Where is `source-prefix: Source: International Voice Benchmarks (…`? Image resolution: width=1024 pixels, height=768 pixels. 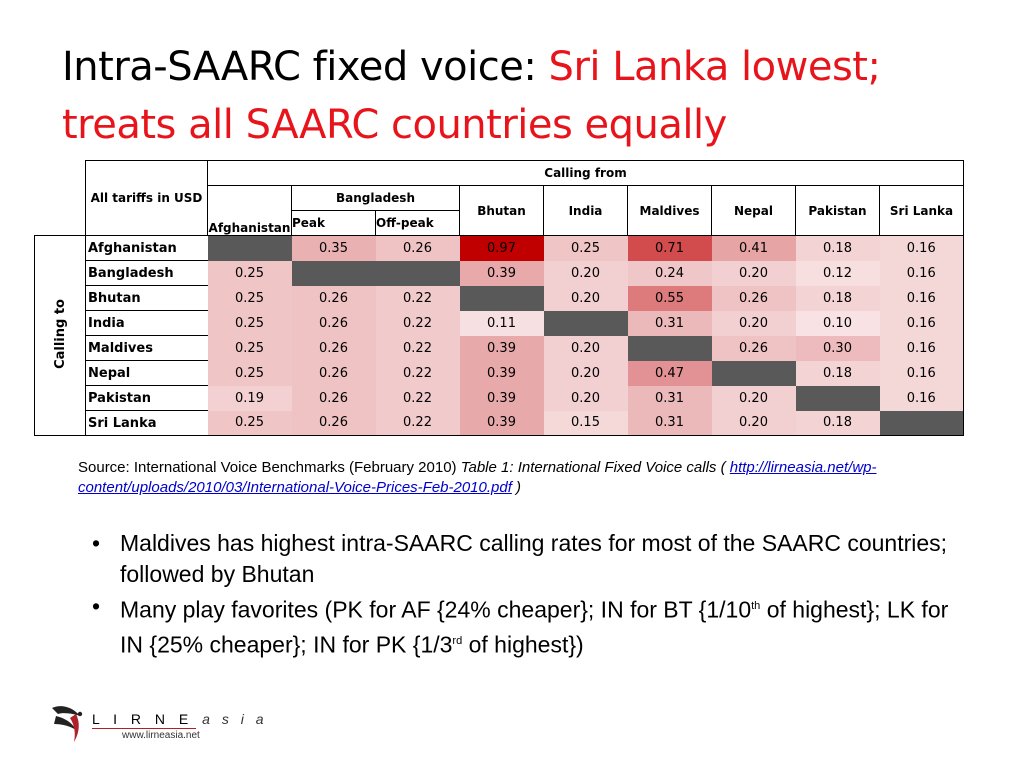 source-prefix: Source: International Voice Benchmarks (… is located at coordinates (269, 467).